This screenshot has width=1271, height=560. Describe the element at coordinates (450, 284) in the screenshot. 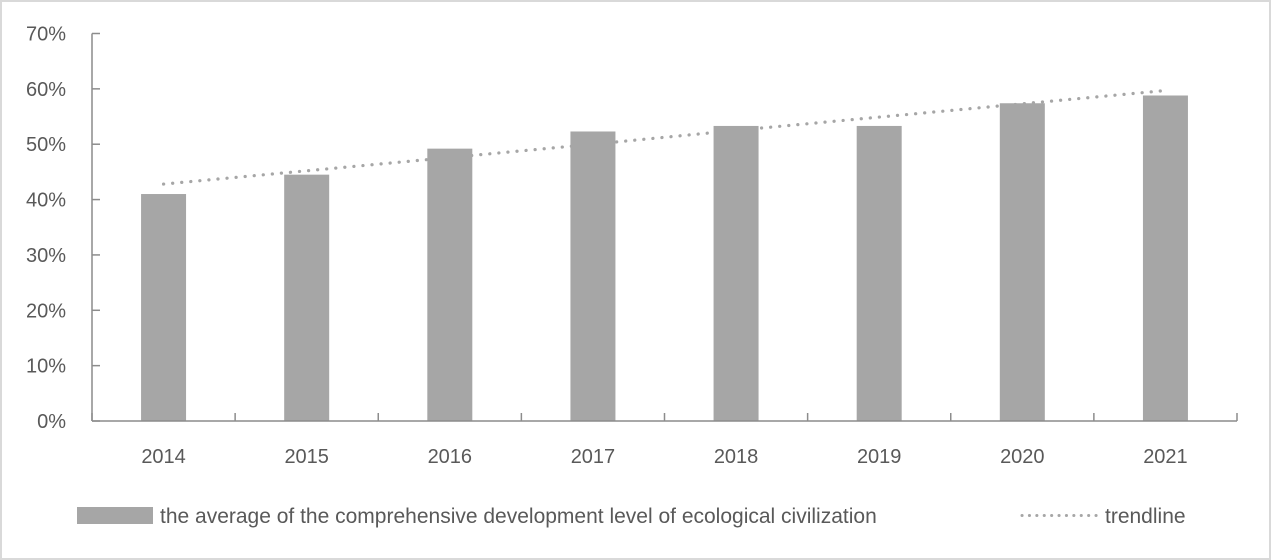

I see `bar-2016` at that location.